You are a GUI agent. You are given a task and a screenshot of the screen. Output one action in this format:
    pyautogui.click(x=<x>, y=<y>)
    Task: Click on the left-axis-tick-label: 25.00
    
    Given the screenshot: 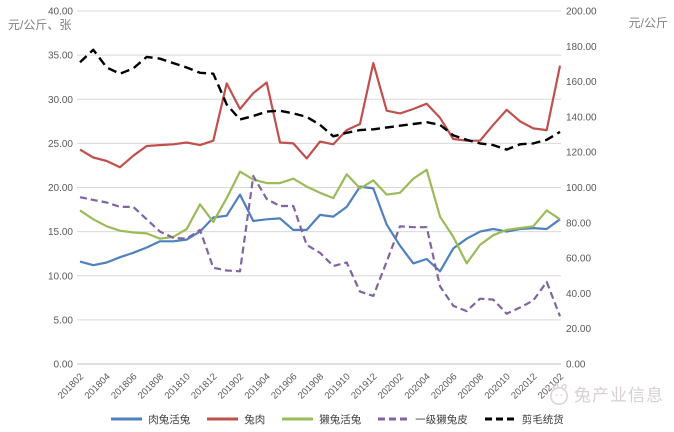 What is the action you would take?
    pyautogui.click(x=60, y=144)
    